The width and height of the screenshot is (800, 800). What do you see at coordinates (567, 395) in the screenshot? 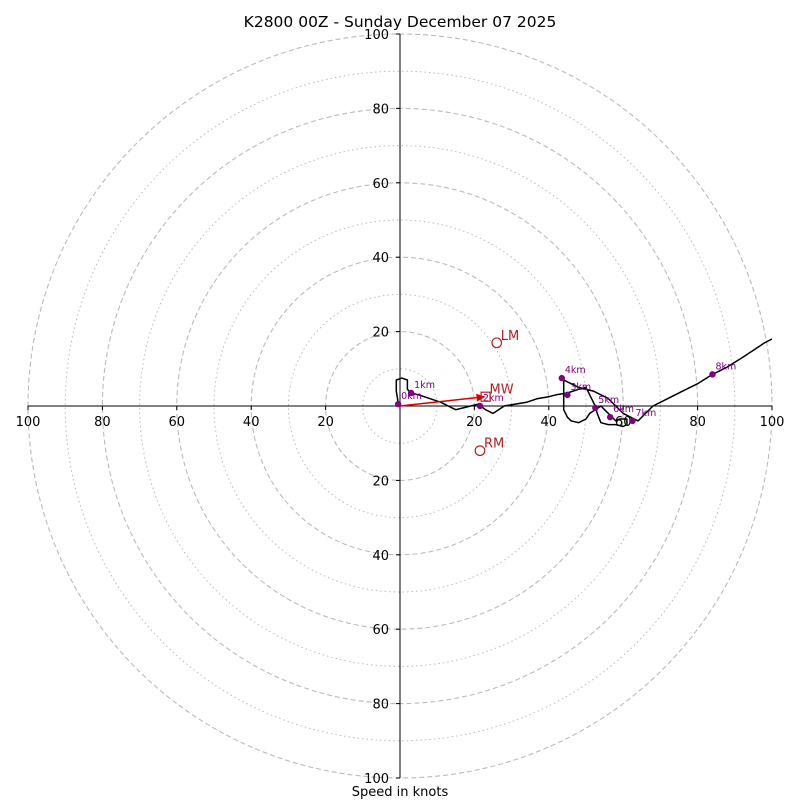
I see `height-marker-3km` at bounding box center [567, 395].